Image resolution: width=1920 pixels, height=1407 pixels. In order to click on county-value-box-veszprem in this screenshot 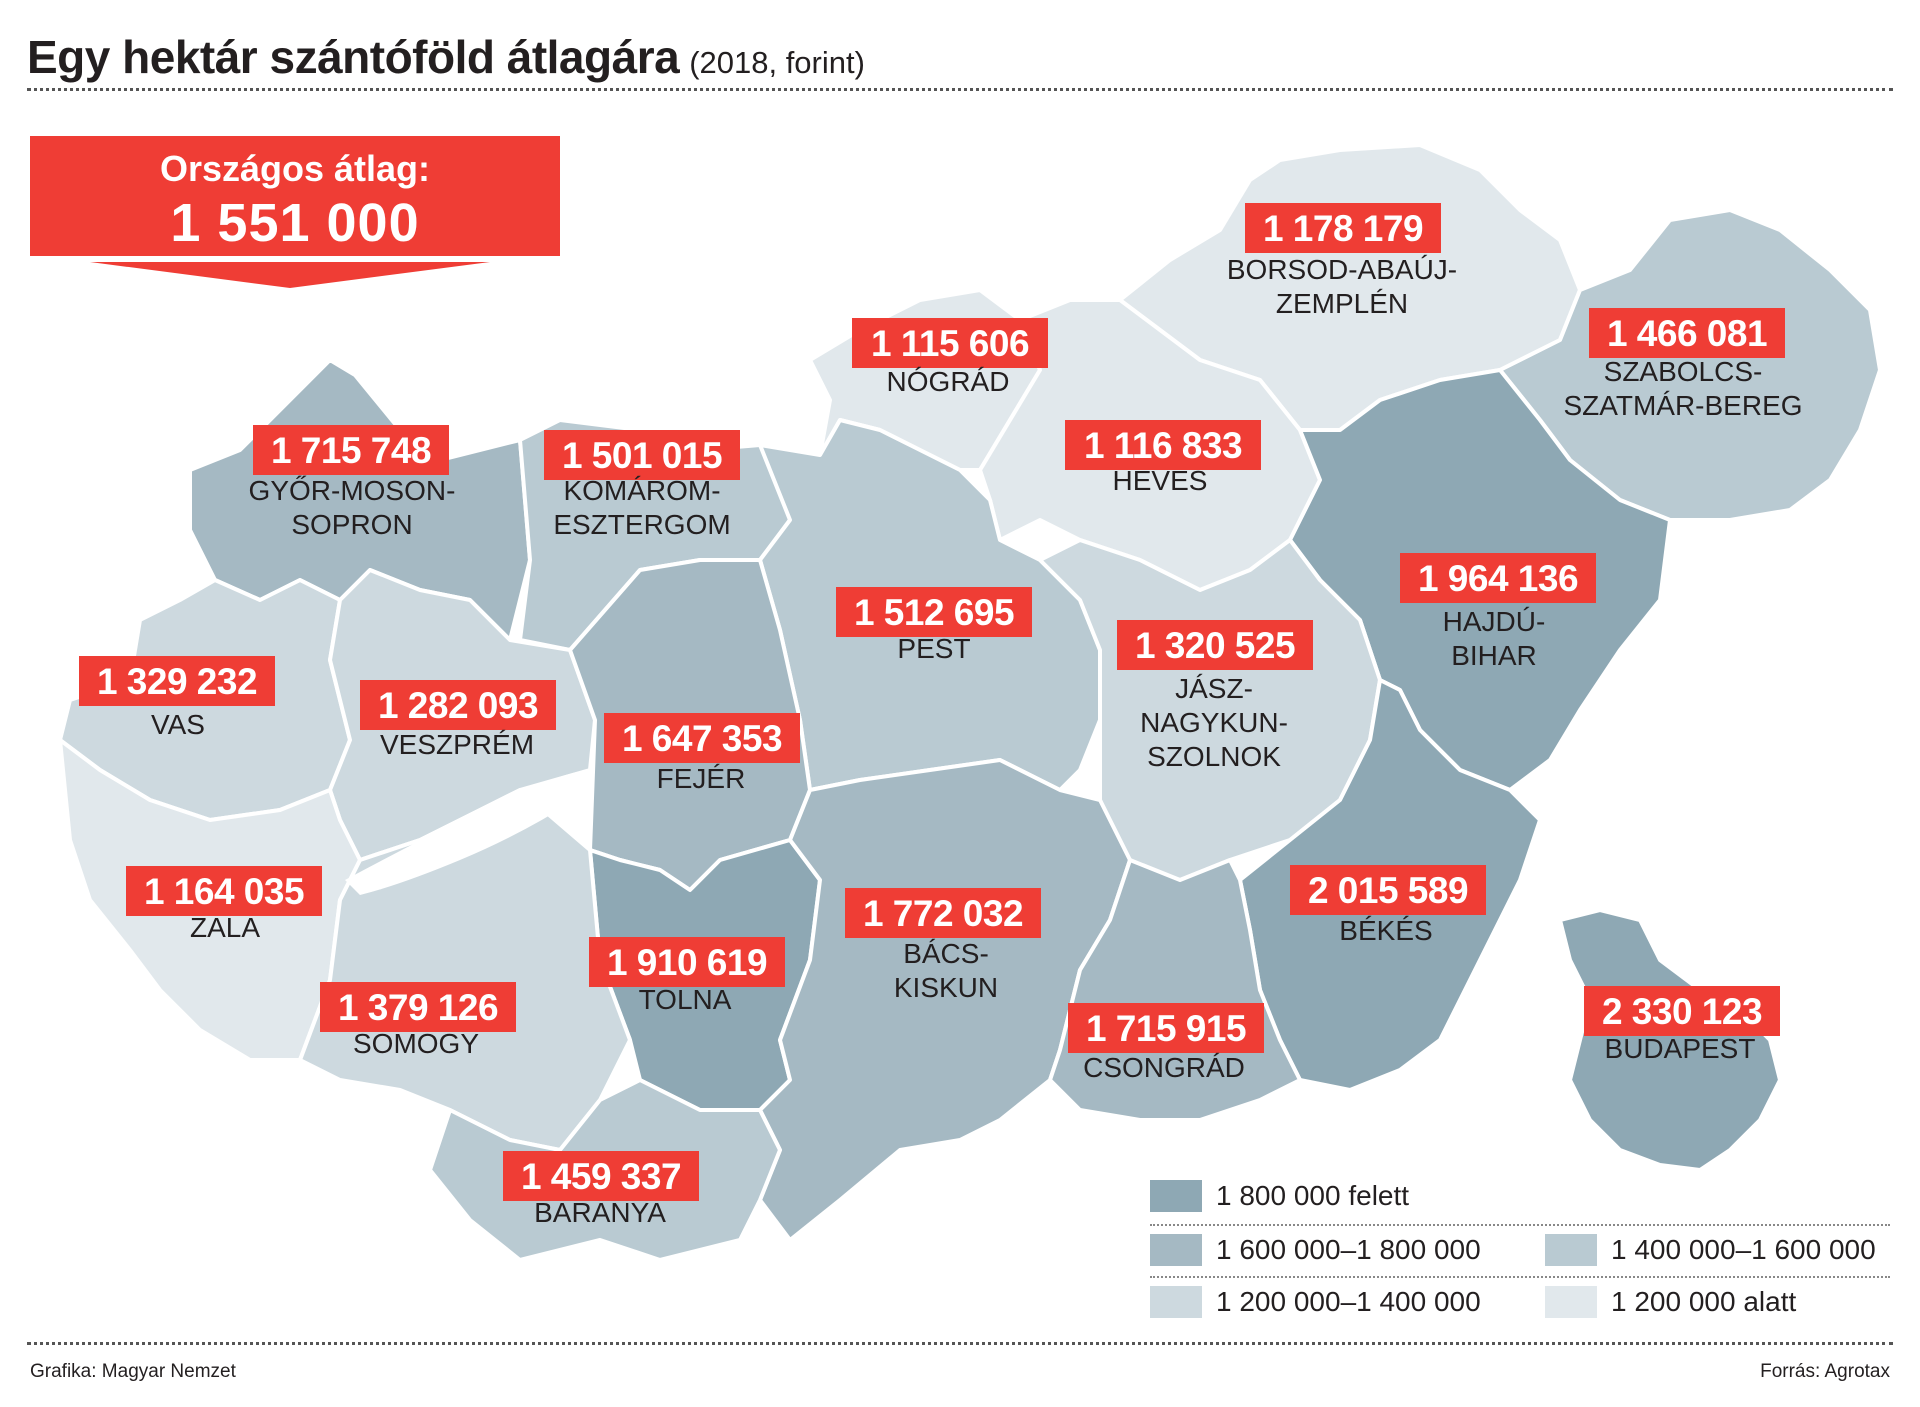, I will do `click(458, 705)`.